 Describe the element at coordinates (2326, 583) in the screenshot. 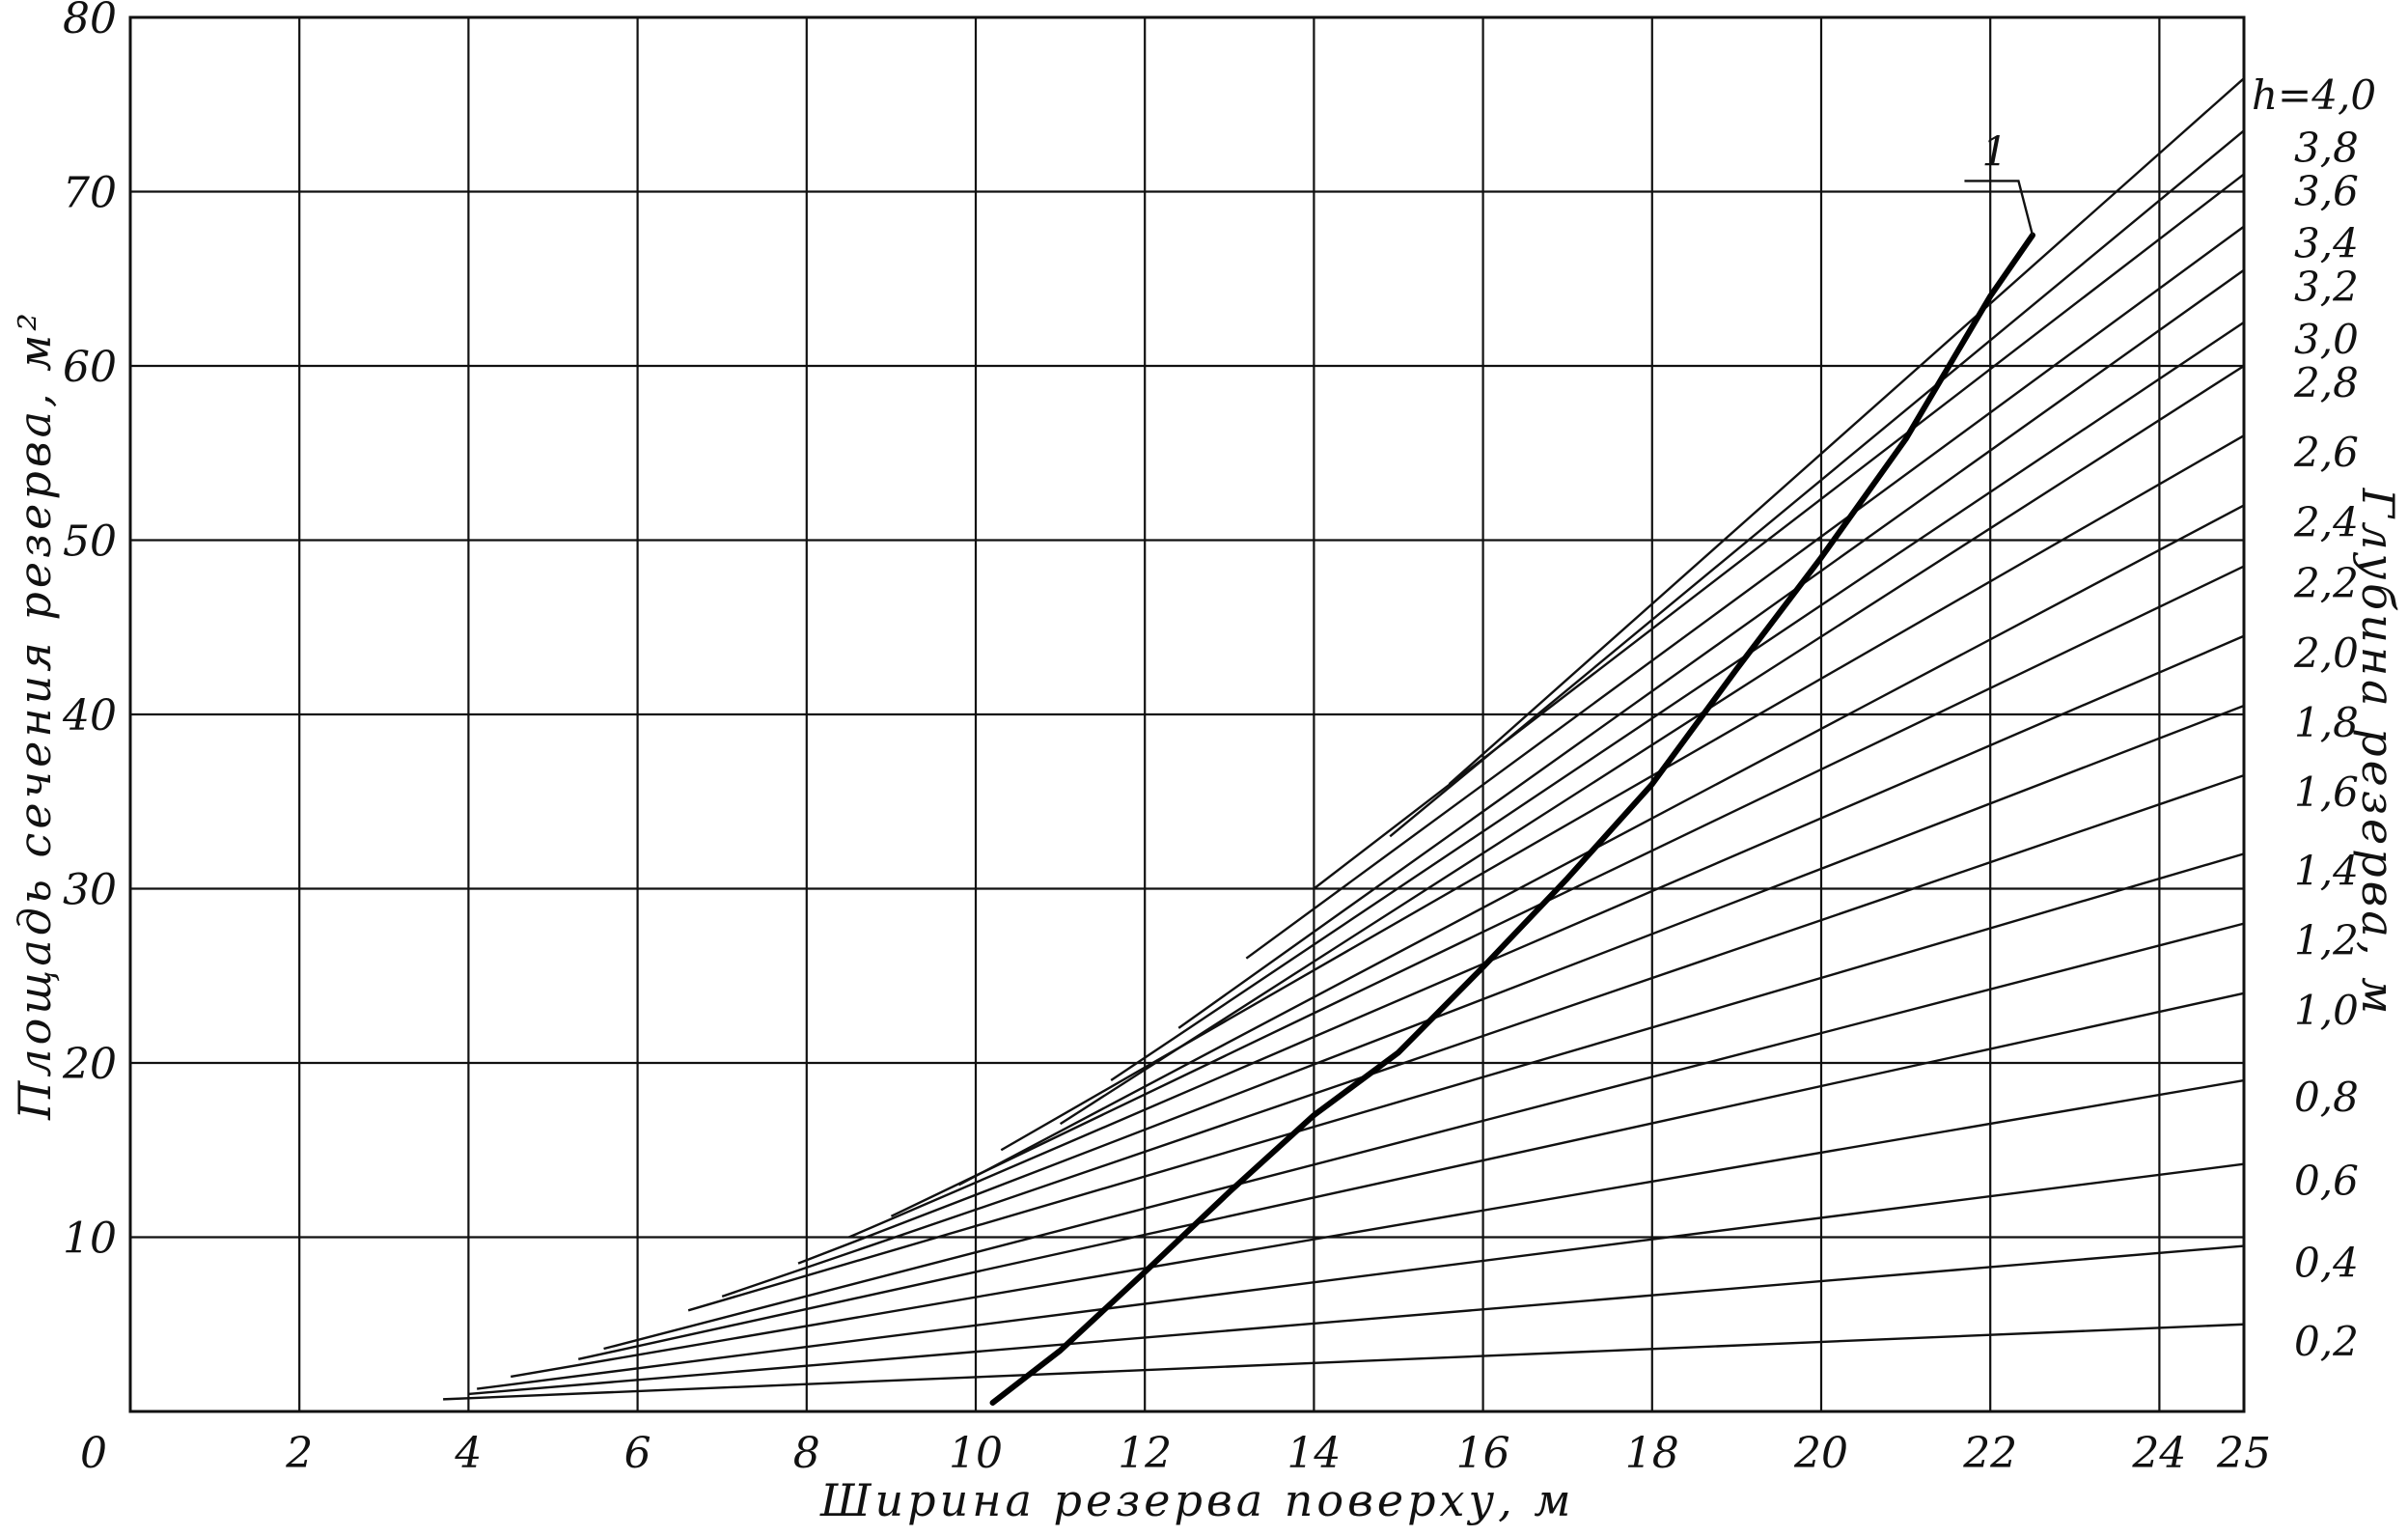

I see `series-label: 2,2` at that location.